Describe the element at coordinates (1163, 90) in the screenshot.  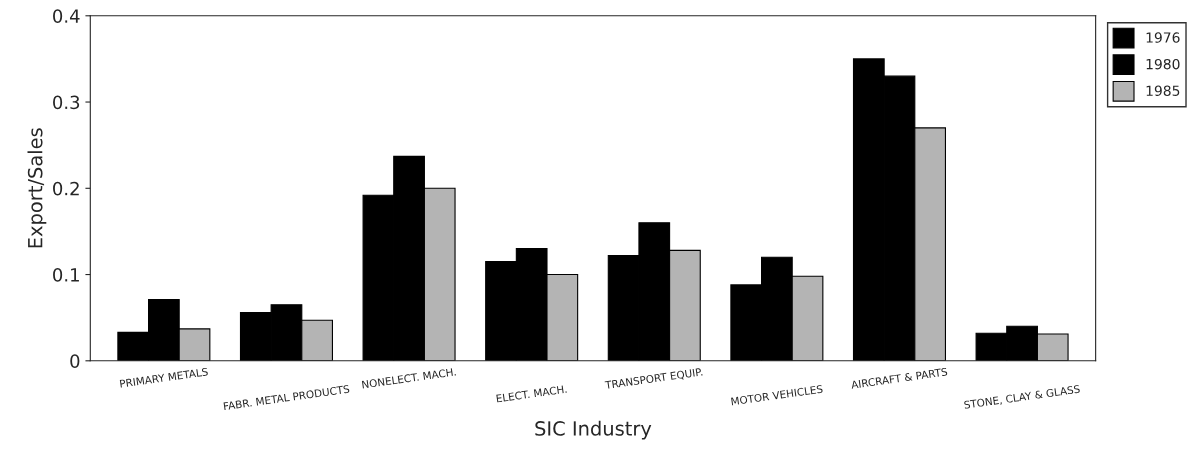
I see `legend-label: 1985` at that location.